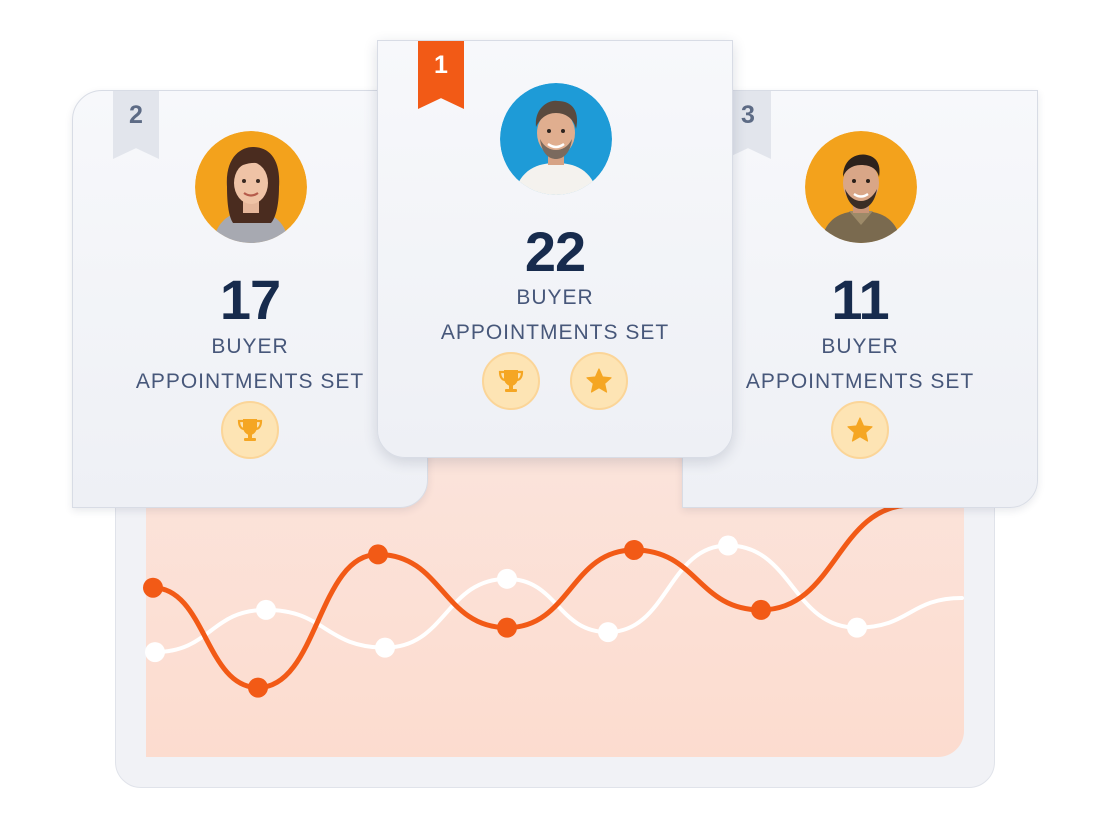  Describe the element at coordinates (136, 115) in the screenshot. I see `rank-number: 2` at that location.